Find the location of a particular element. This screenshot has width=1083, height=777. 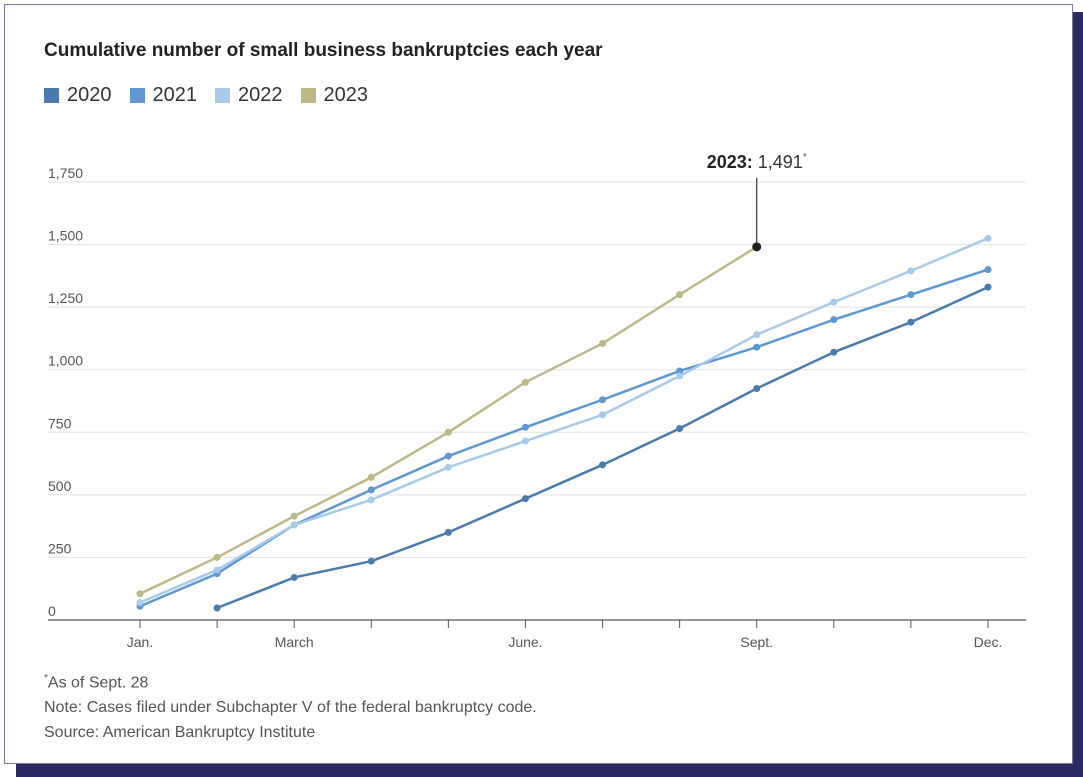

y-tick-label-1250: 1,250 is located at coordinates (65, 298).